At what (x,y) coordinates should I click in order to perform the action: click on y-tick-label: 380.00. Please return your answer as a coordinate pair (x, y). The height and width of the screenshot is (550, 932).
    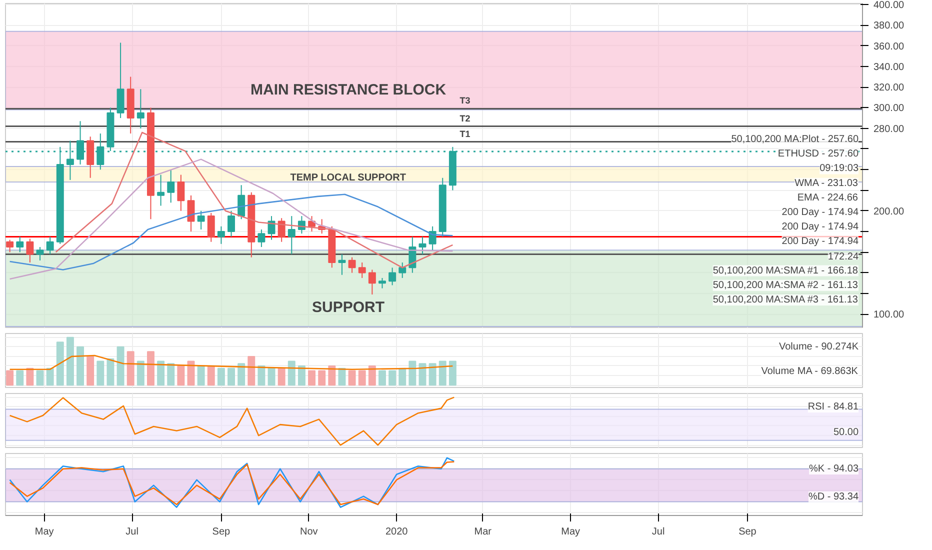
    Looking at the image, I should click on (889, 26).